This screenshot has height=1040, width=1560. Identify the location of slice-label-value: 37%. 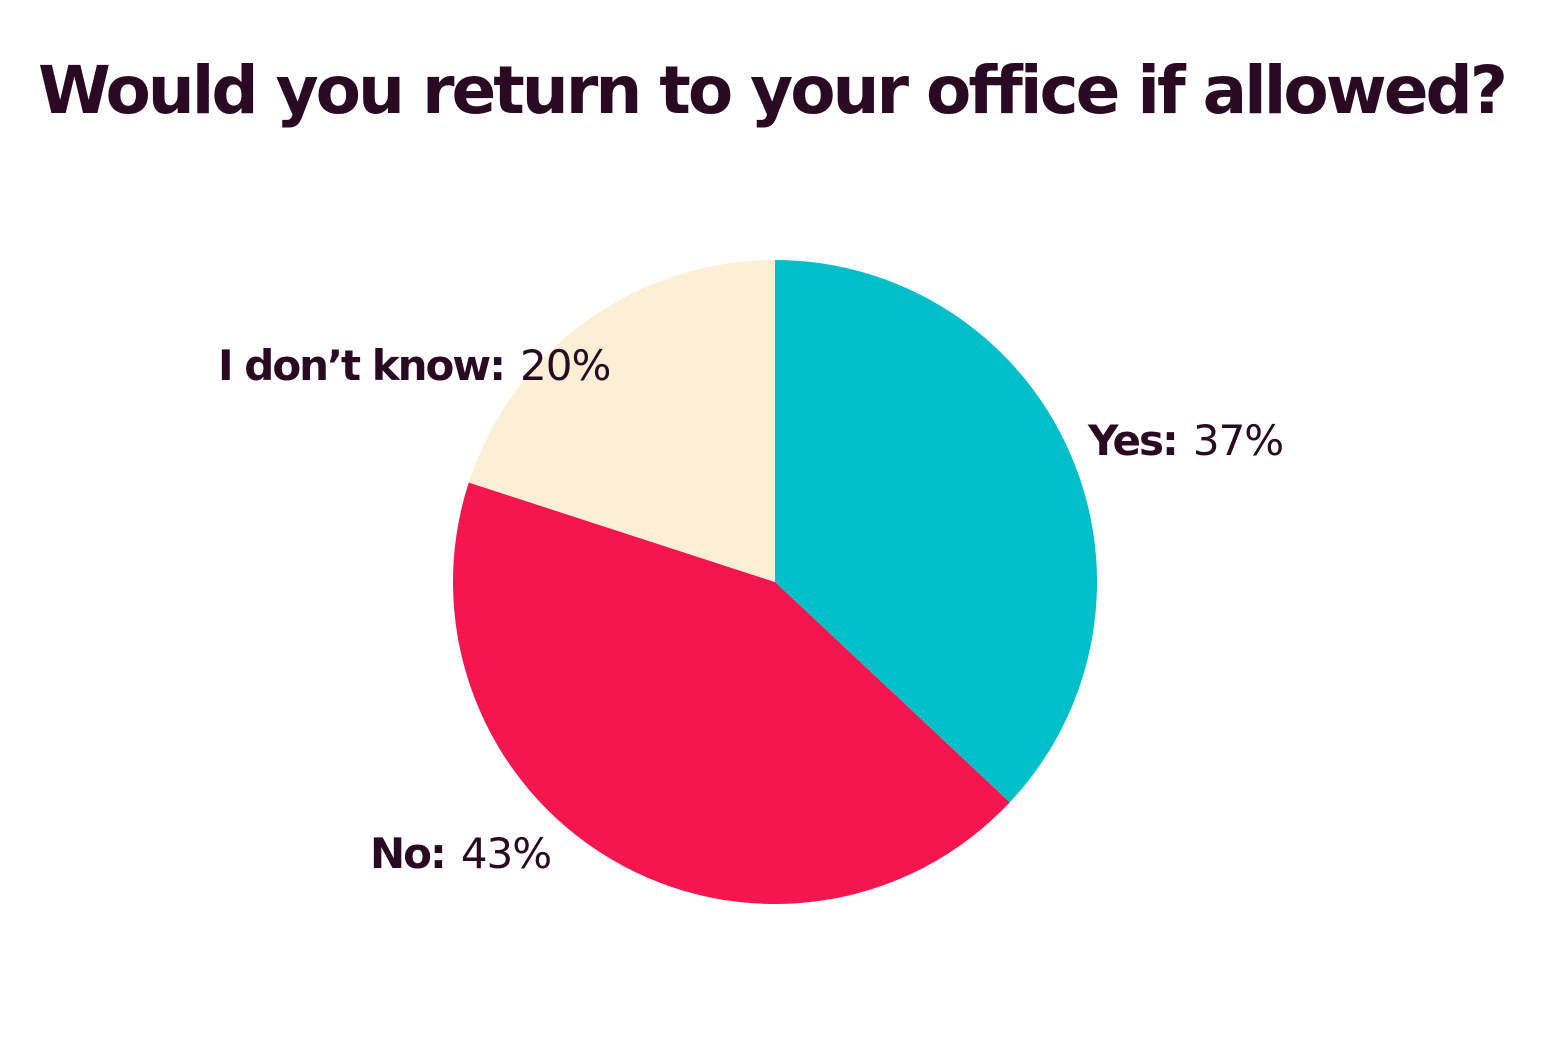
(1238, 440).